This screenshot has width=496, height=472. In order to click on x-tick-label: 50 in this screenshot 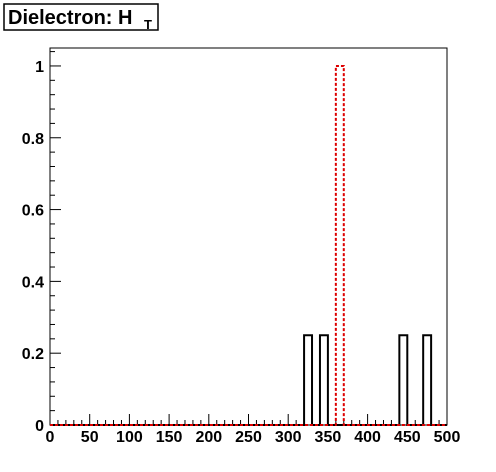, I will do `click(90, 437)`.